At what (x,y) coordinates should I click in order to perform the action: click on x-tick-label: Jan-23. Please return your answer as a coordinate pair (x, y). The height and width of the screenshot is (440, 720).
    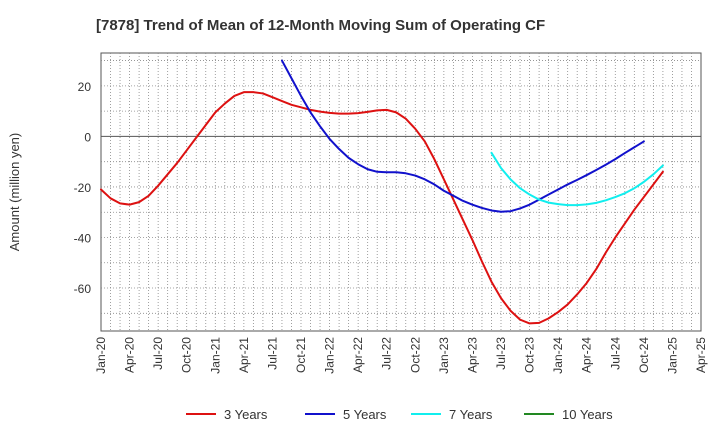
    Looking at the image, I should click on (444, 355).